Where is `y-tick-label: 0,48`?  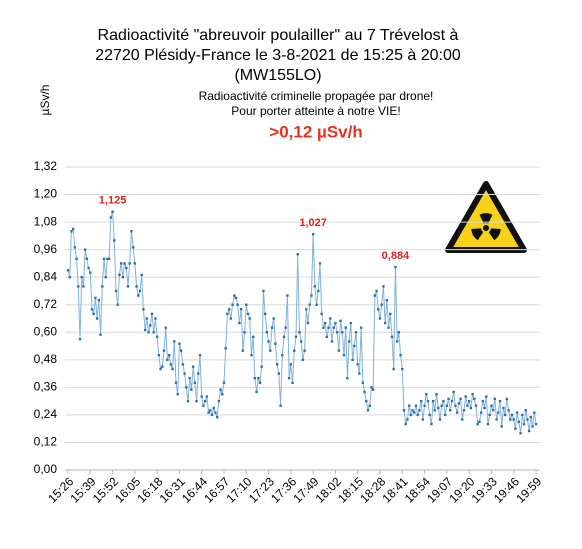
y-tick-label: 0,48 is located at coordinates (46, 359).